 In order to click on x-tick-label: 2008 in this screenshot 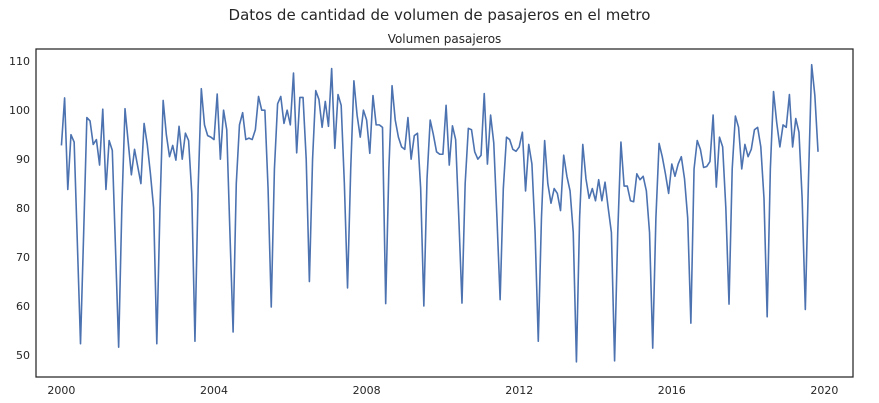, I will do `click(367, 390)`.